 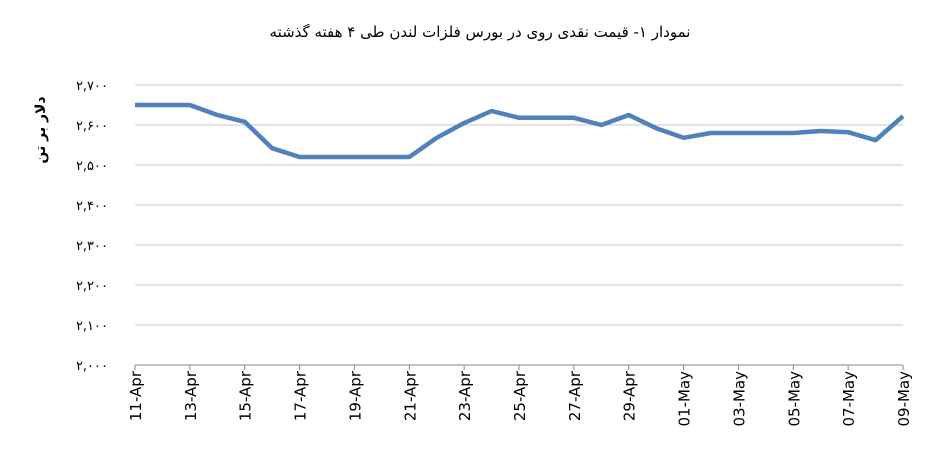 I want to click on x-tick-label: 15-Apr, so click(x=246, y=395).